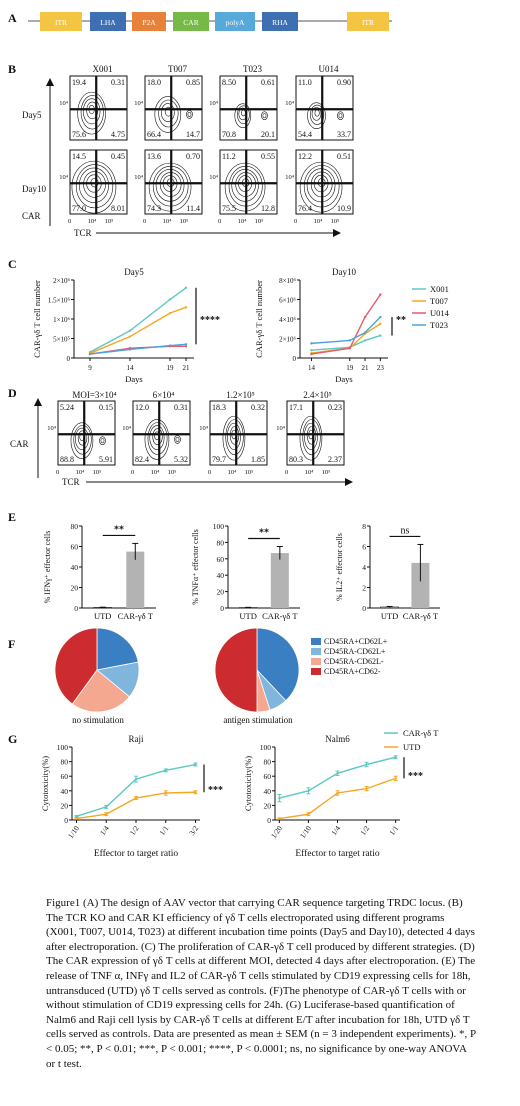 The width and height of the screenshot is (520, 1106). What do you see at coordinates (118, 82) in the screenshot?
I see `quadrant-value-ur: 0.31` at bounding box center [118, 82].